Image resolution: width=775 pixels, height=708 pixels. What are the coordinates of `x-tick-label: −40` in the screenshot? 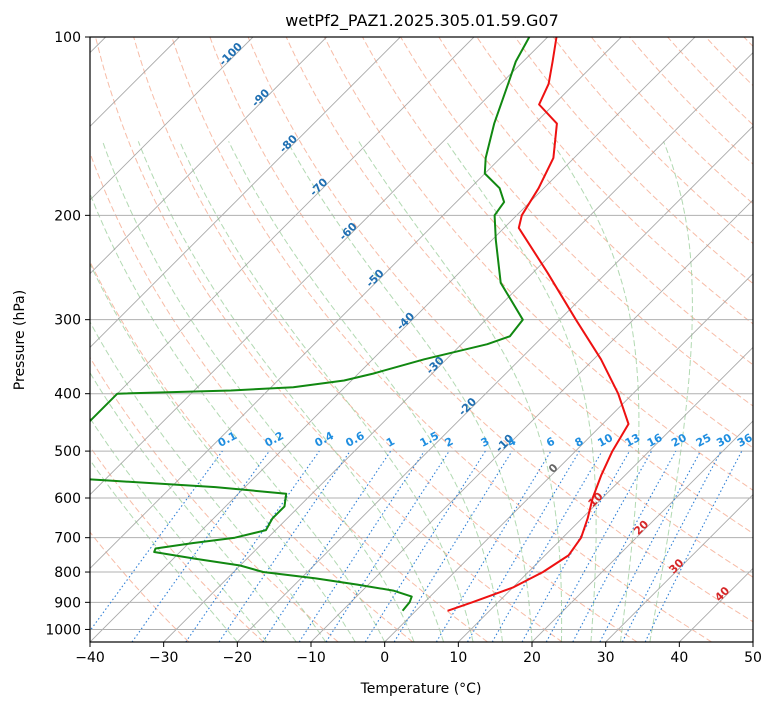 It's located at (90, 658).